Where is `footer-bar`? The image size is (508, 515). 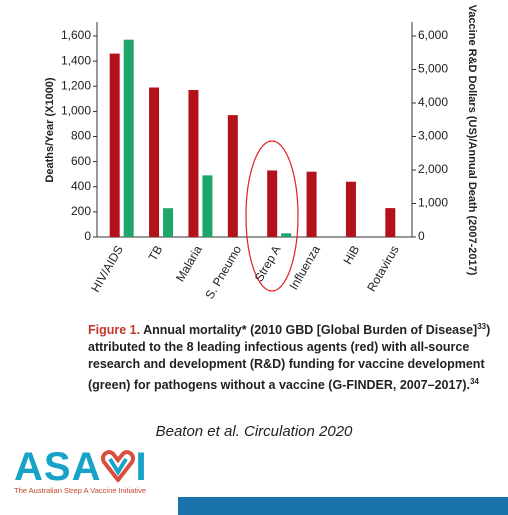
footer-bar is located at coordinates (343, 506).